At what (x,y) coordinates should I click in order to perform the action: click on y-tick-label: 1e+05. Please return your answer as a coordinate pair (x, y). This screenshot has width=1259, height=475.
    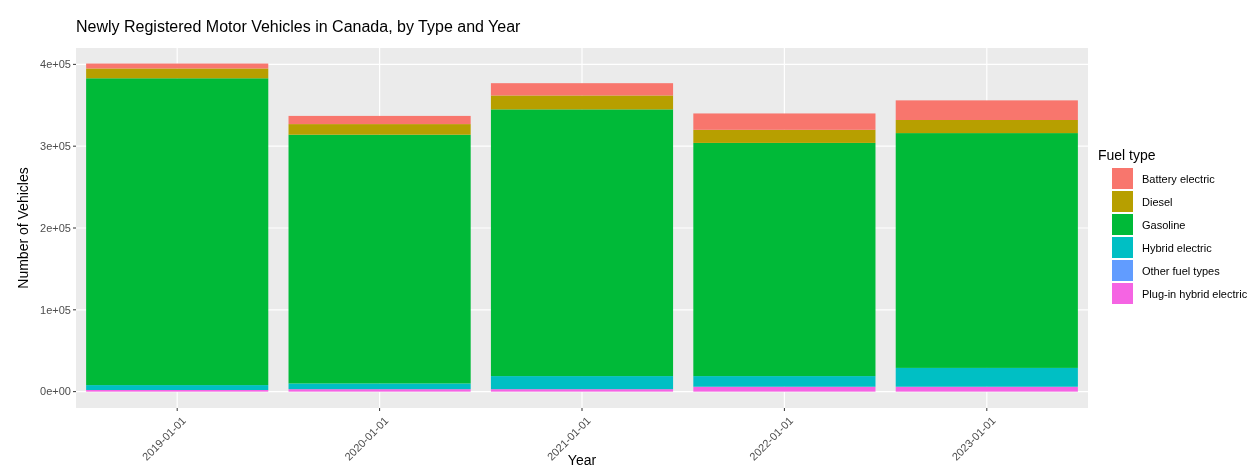
    Looking at the image, I should click on (55, 309).